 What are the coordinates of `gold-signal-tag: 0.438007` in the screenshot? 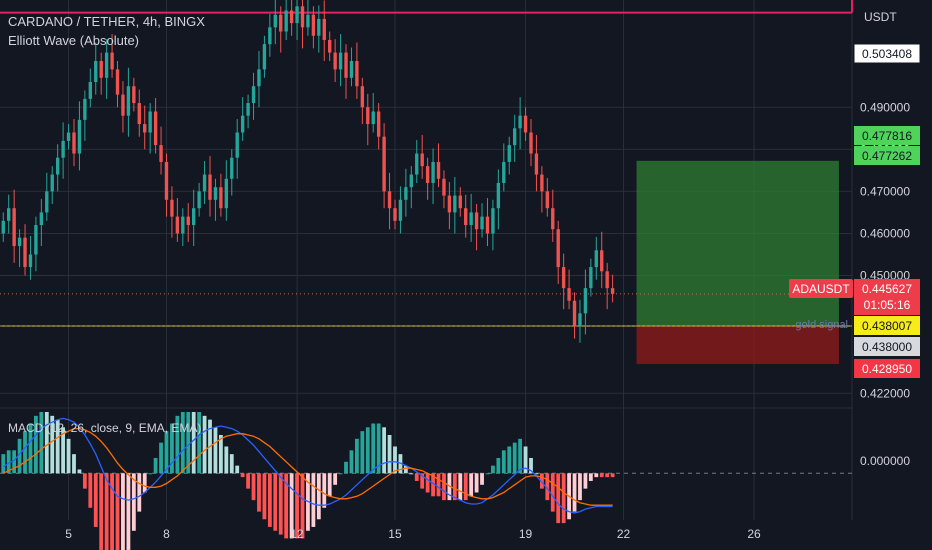 It's located at (887, 325).